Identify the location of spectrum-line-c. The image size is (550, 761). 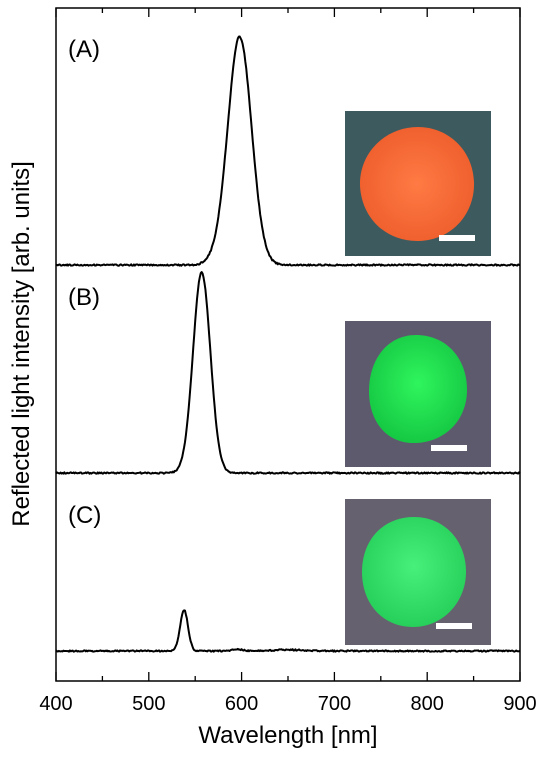
(288, 631).